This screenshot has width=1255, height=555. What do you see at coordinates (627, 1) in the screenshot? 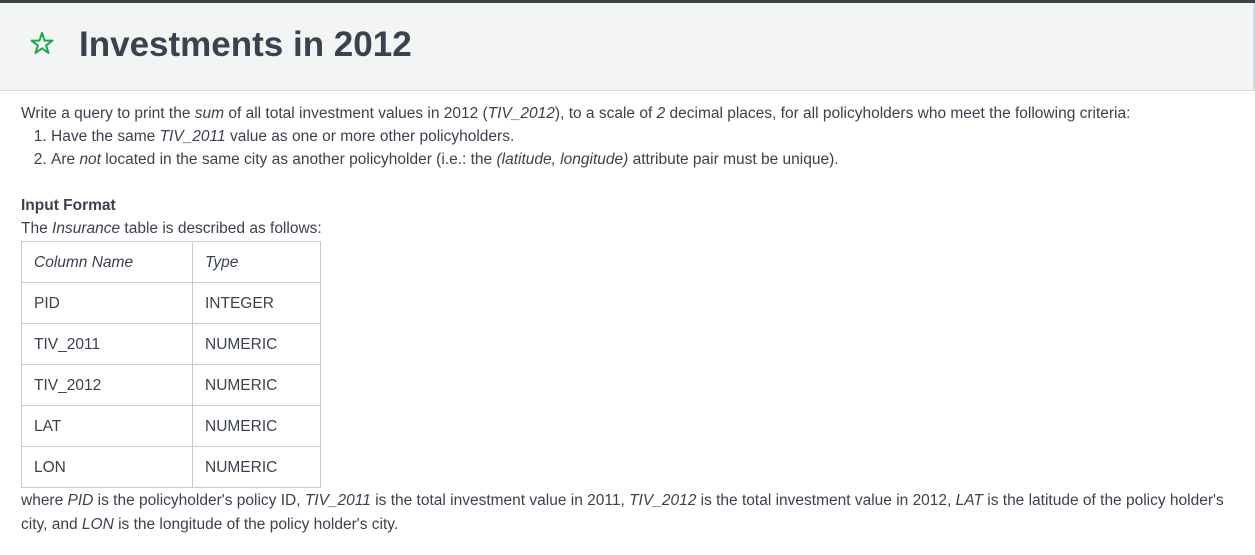
I see `top-border` at bounding box center [627, 1].